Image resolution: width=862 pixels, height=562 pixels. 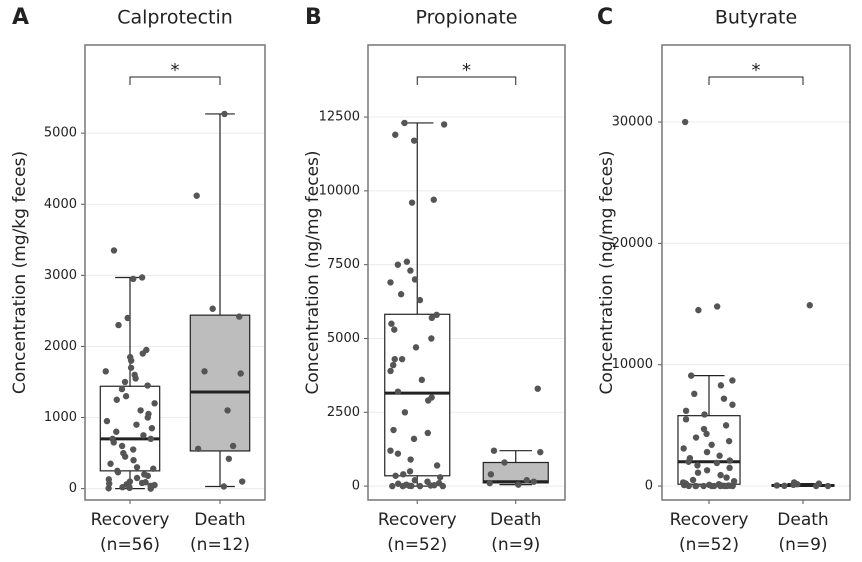 I want to click on panel-title: Calprotectin, so click(x=175, y=18).